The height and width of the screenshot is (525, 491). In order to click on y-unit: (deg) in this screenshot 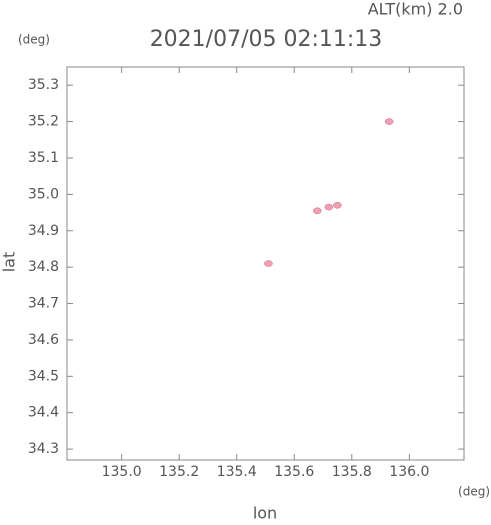, I will do `click(34, 40)`.